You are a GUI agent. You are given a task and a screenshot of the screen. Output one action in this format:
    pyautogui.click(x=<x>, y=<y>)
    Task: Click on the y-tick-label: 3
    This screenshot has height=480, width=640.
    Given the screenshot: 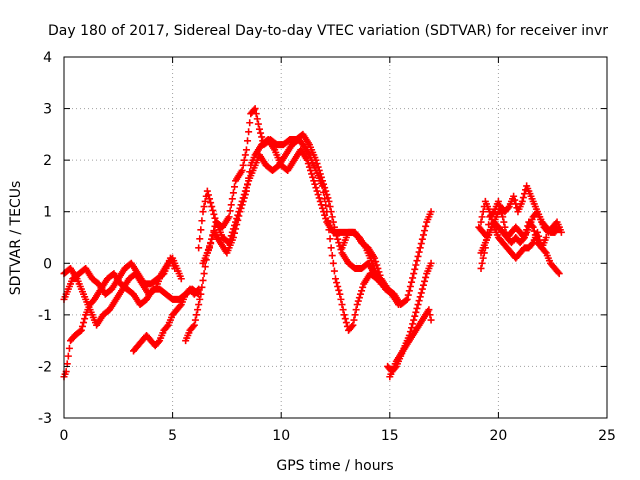 What is the action you would take?
    pyautogui.click(x=47, y=110)
    